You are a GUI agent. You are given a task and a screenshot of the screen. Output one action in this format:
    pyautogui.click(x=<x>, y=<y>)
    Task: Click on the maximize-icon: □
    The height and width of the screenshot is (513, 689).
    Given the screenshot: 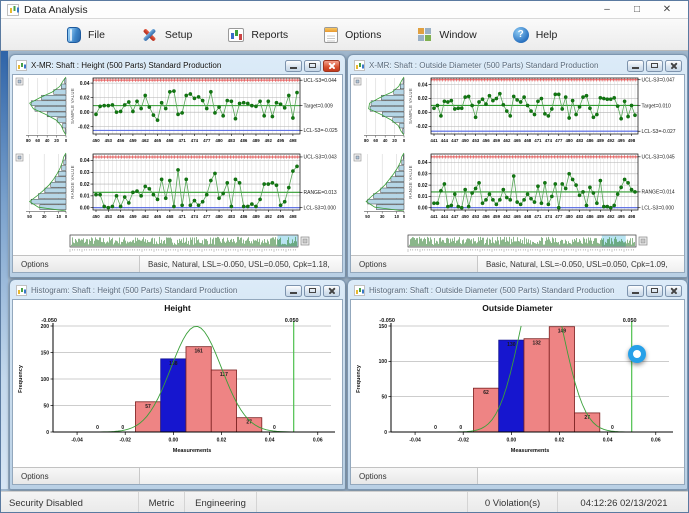 What is the action you would take?
    pyautogui.click(x=637, y=9)
    